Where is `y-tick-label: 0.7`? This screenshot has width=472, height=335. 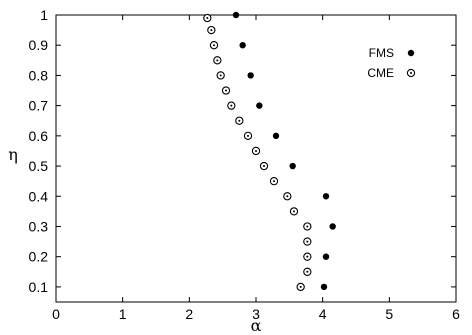 y-tick-label: 0.7 is located at coordinates (39, 106).